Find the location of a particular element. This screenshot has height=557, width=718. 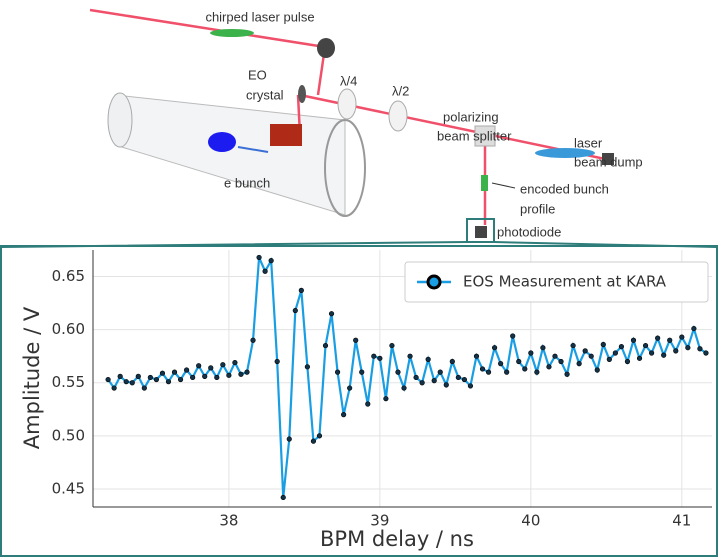

label: λ/4 is located at coordinates (348, 80).